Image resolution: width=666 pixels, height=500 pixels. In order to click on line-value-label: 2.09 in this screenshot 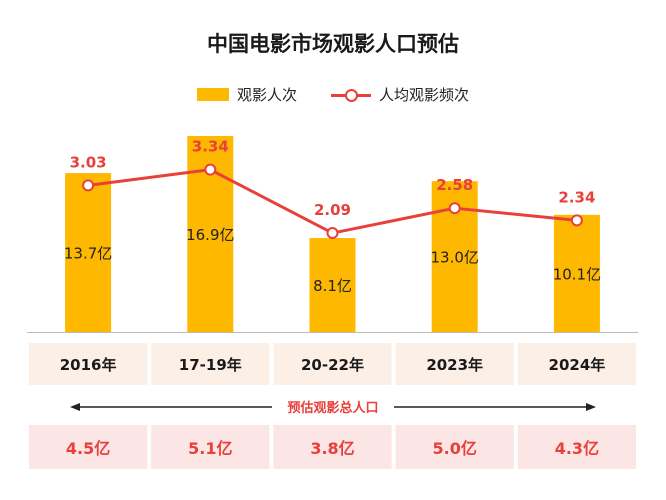, I will do `click(332, 210)`.